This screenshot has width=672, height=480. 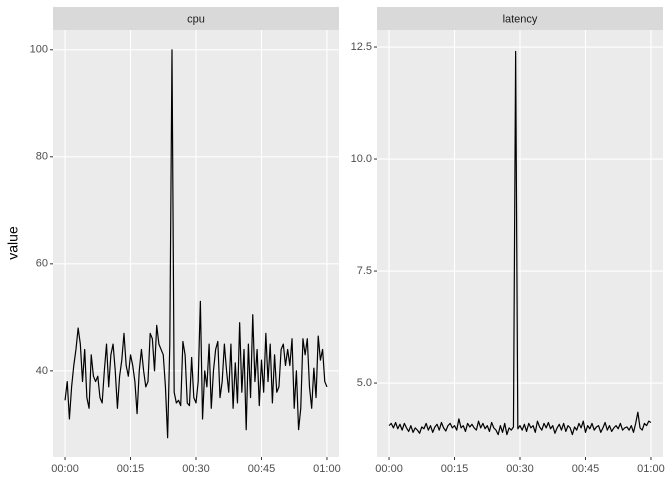 What do you see at coordinates (42, 264) in the screenshot?
I see `y-tick-label: 60` at bounding box center [42, 264].